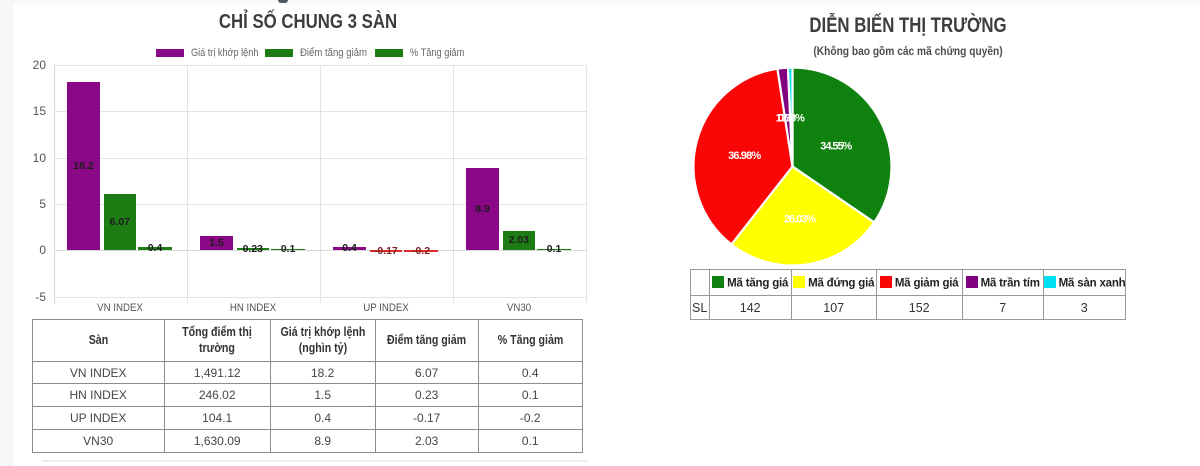  Describe the element at coordinates (744, 156) in the screenshot. I see `svg-text: 36.98%` at that location.